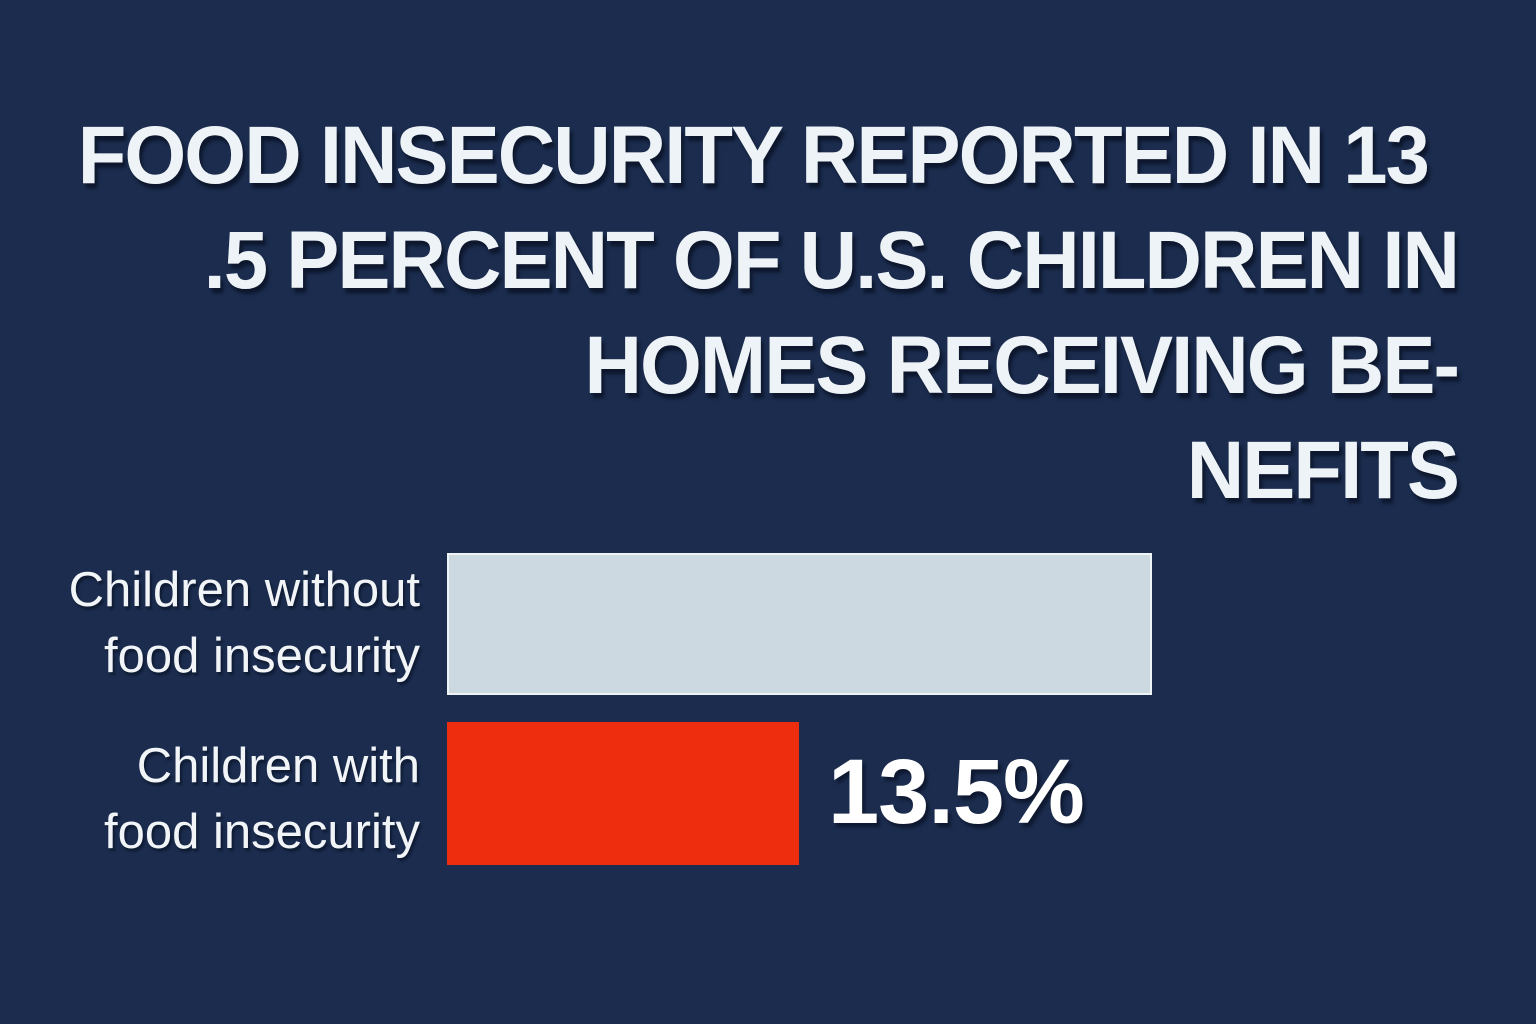 The image size is (1536, 1024). Describe the element at coordinates (753, 155) in the screenshot. I see `chart-title-line-1: FOOD INSECURITY REPORTED IN 13` at that location.